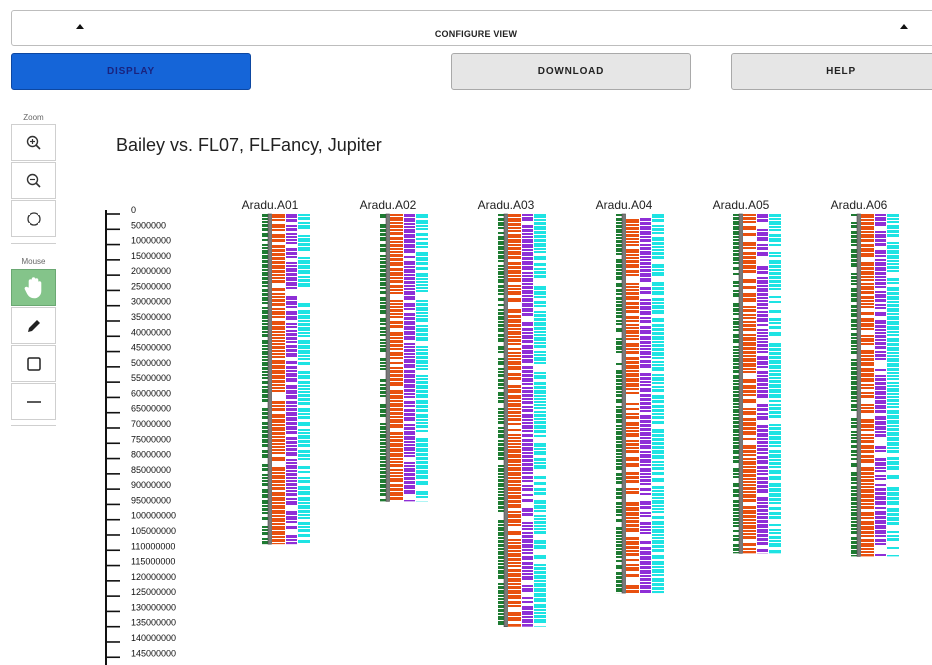 This screenshot has height=665, width=932. I want to click on help-button: HELP, so click(831, 71).